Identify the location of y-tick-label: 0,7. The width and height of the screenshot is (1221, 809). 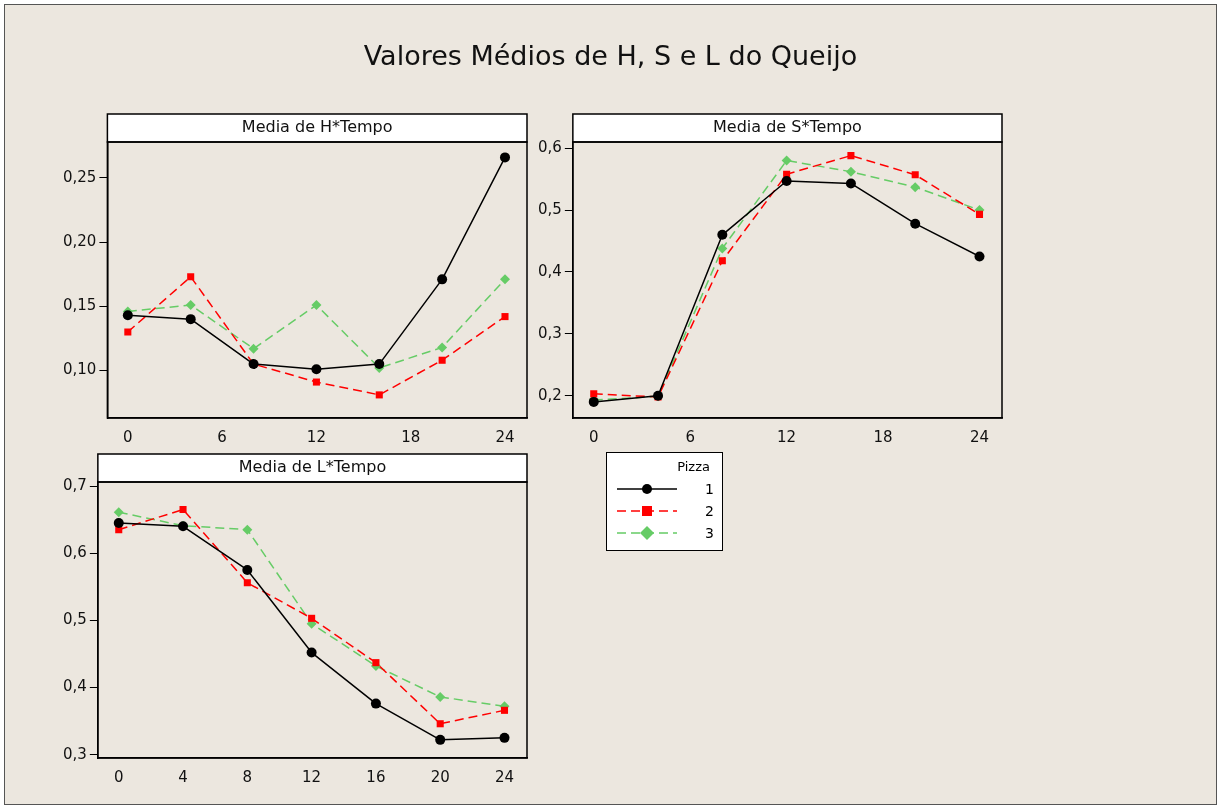
(75, 484).